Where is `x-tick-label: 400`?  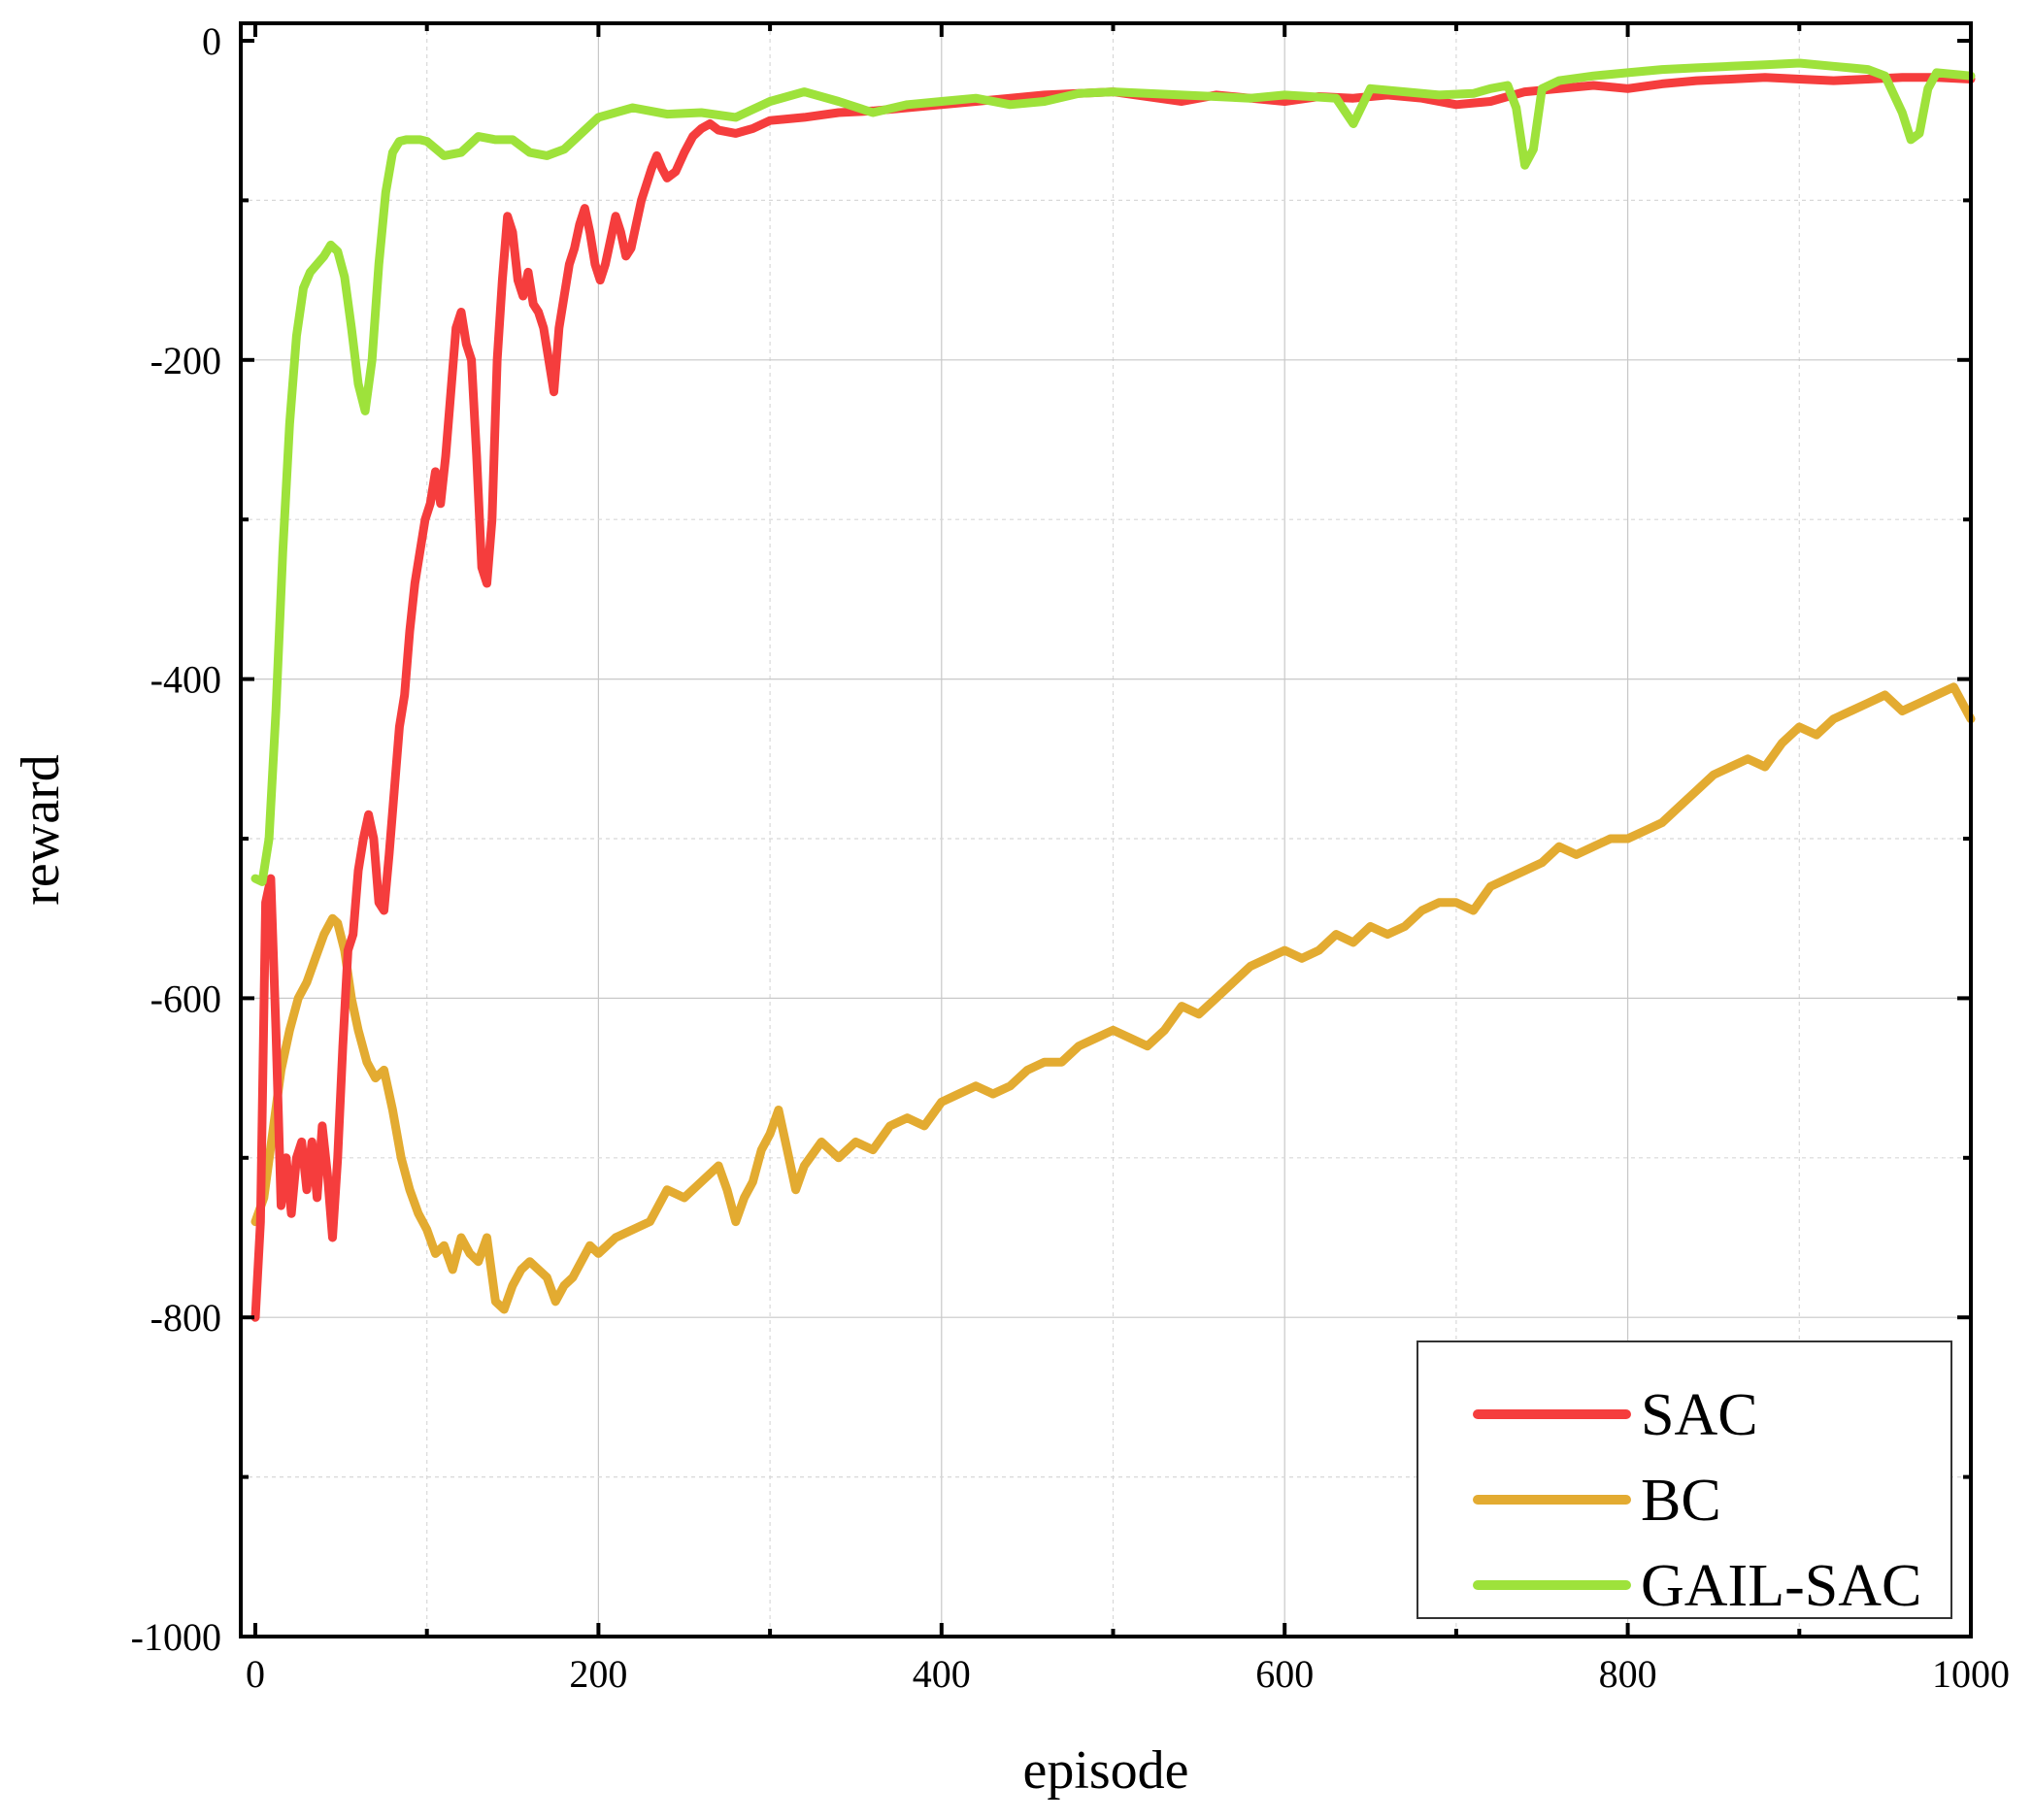 x-tick-label: 400 is located at coordinates (942, 1674).